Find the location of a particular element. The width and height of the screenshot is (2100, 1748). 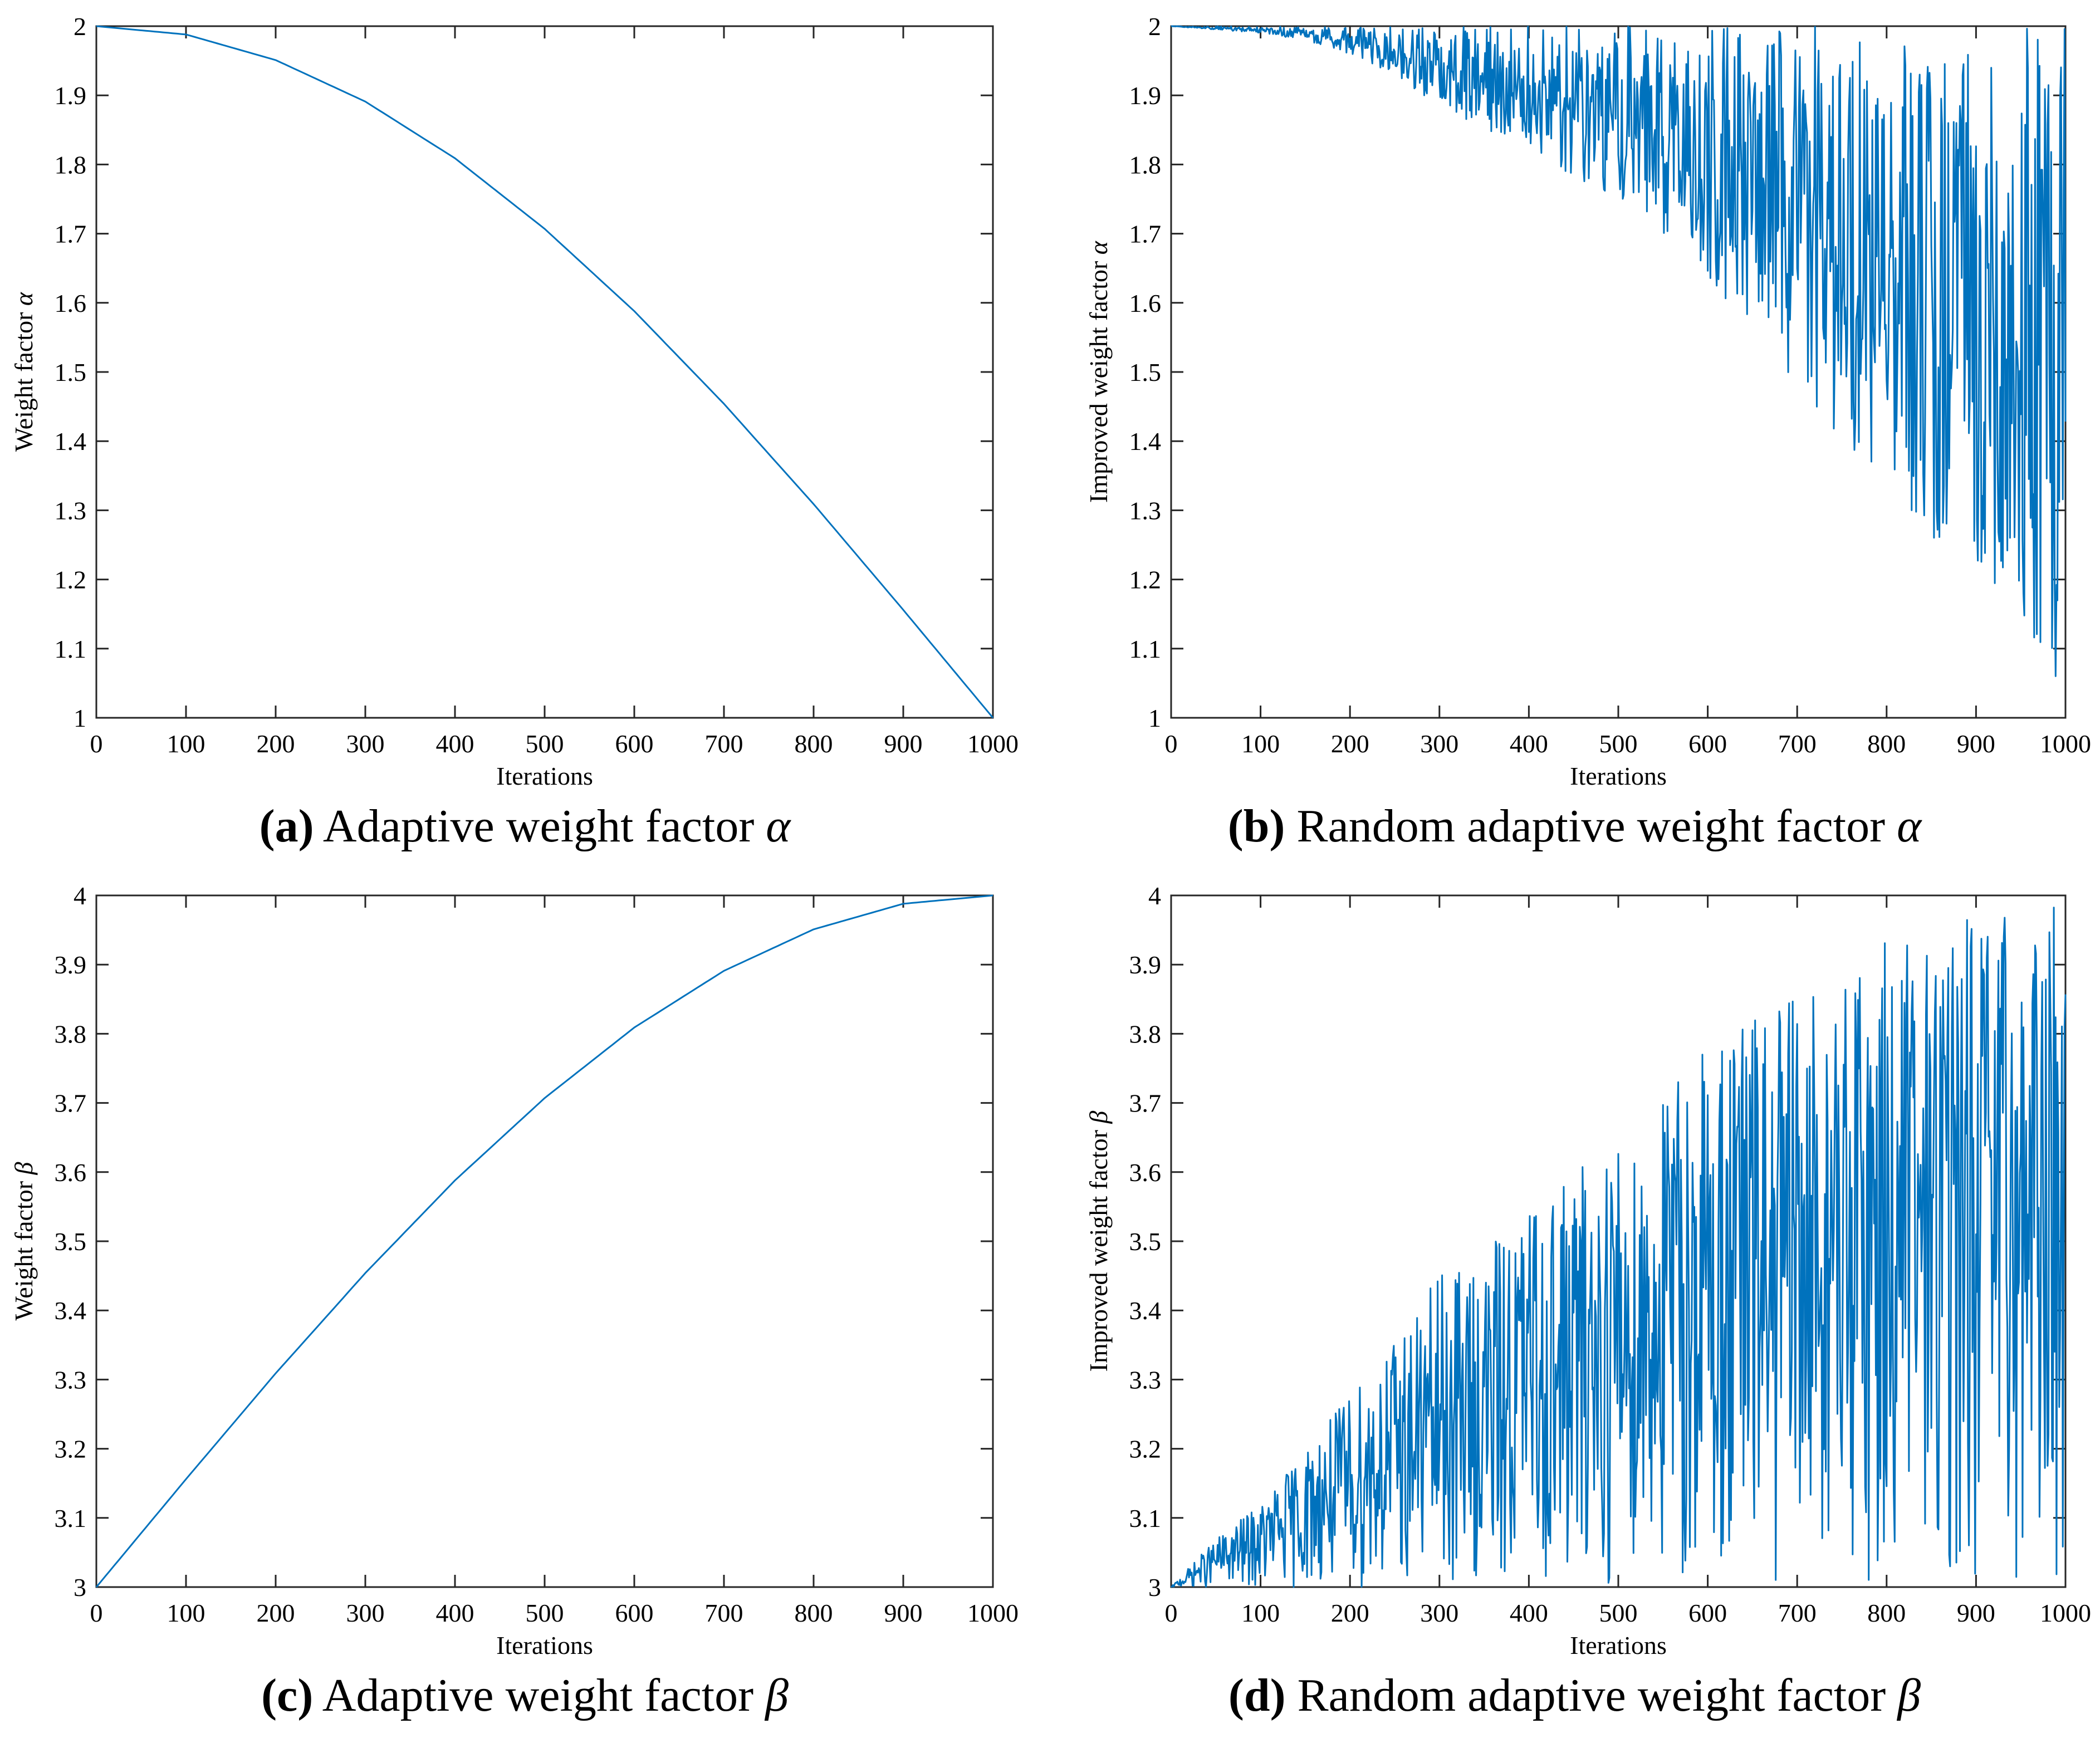

caption-c: (c) Adaptive weight factor β is located at coordinates (525, 1695).